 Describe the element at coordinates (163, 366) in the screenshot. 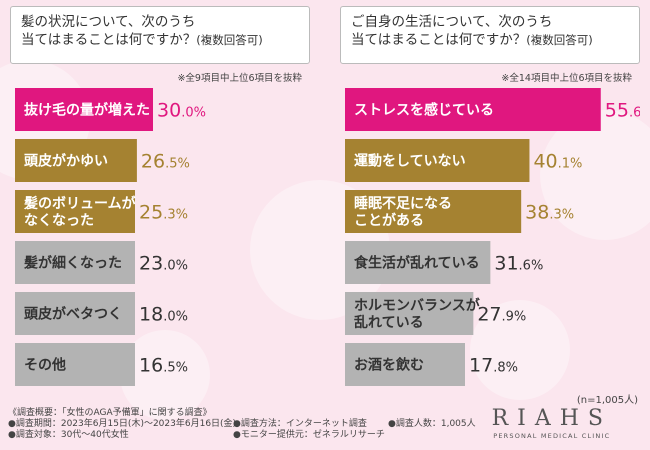

I see `left-value-label: 16.5%` at that location.